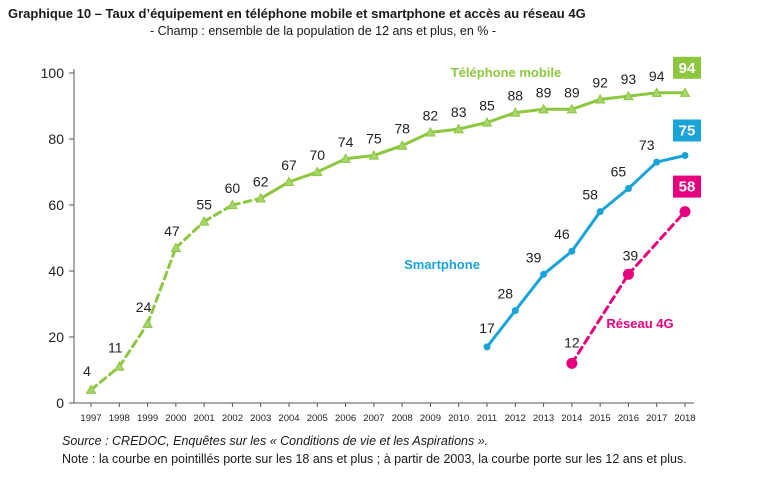 The width and height of the screenshot is (780, 500). I want to click on t-l-phone-mobile-value-label: 24, so click(144, 307).